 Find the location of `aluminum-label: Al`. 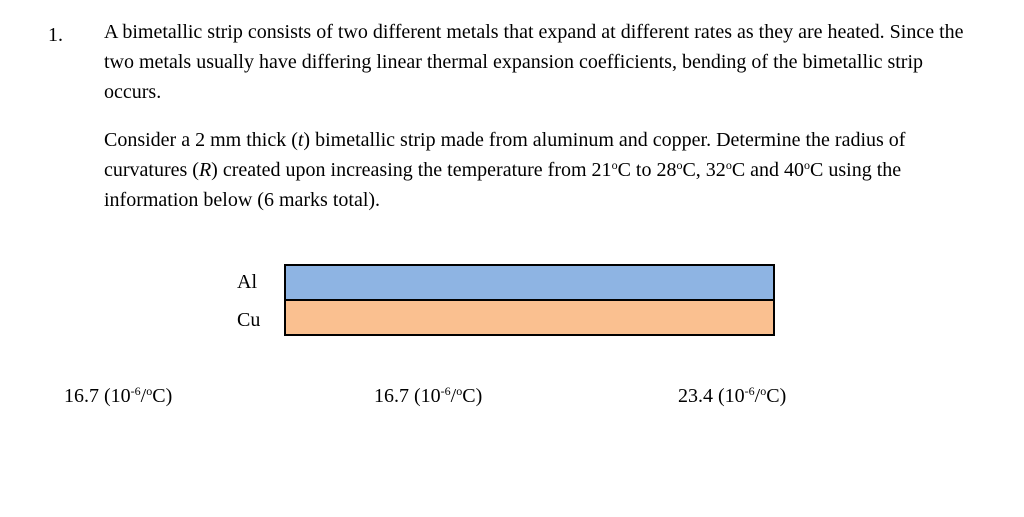

aluminum-label: Al is located at coordinates (247, 282).